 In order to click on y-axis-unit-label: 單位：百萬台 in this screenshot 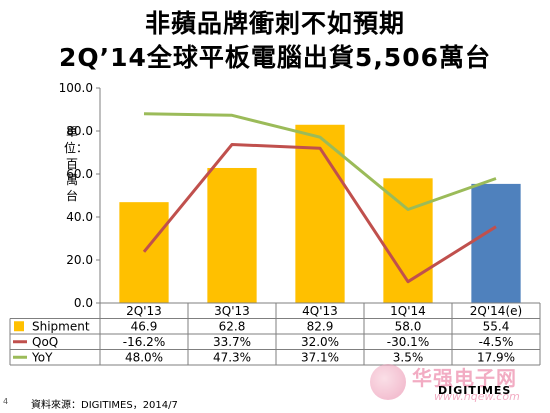, I will do `click(76, 164)`.